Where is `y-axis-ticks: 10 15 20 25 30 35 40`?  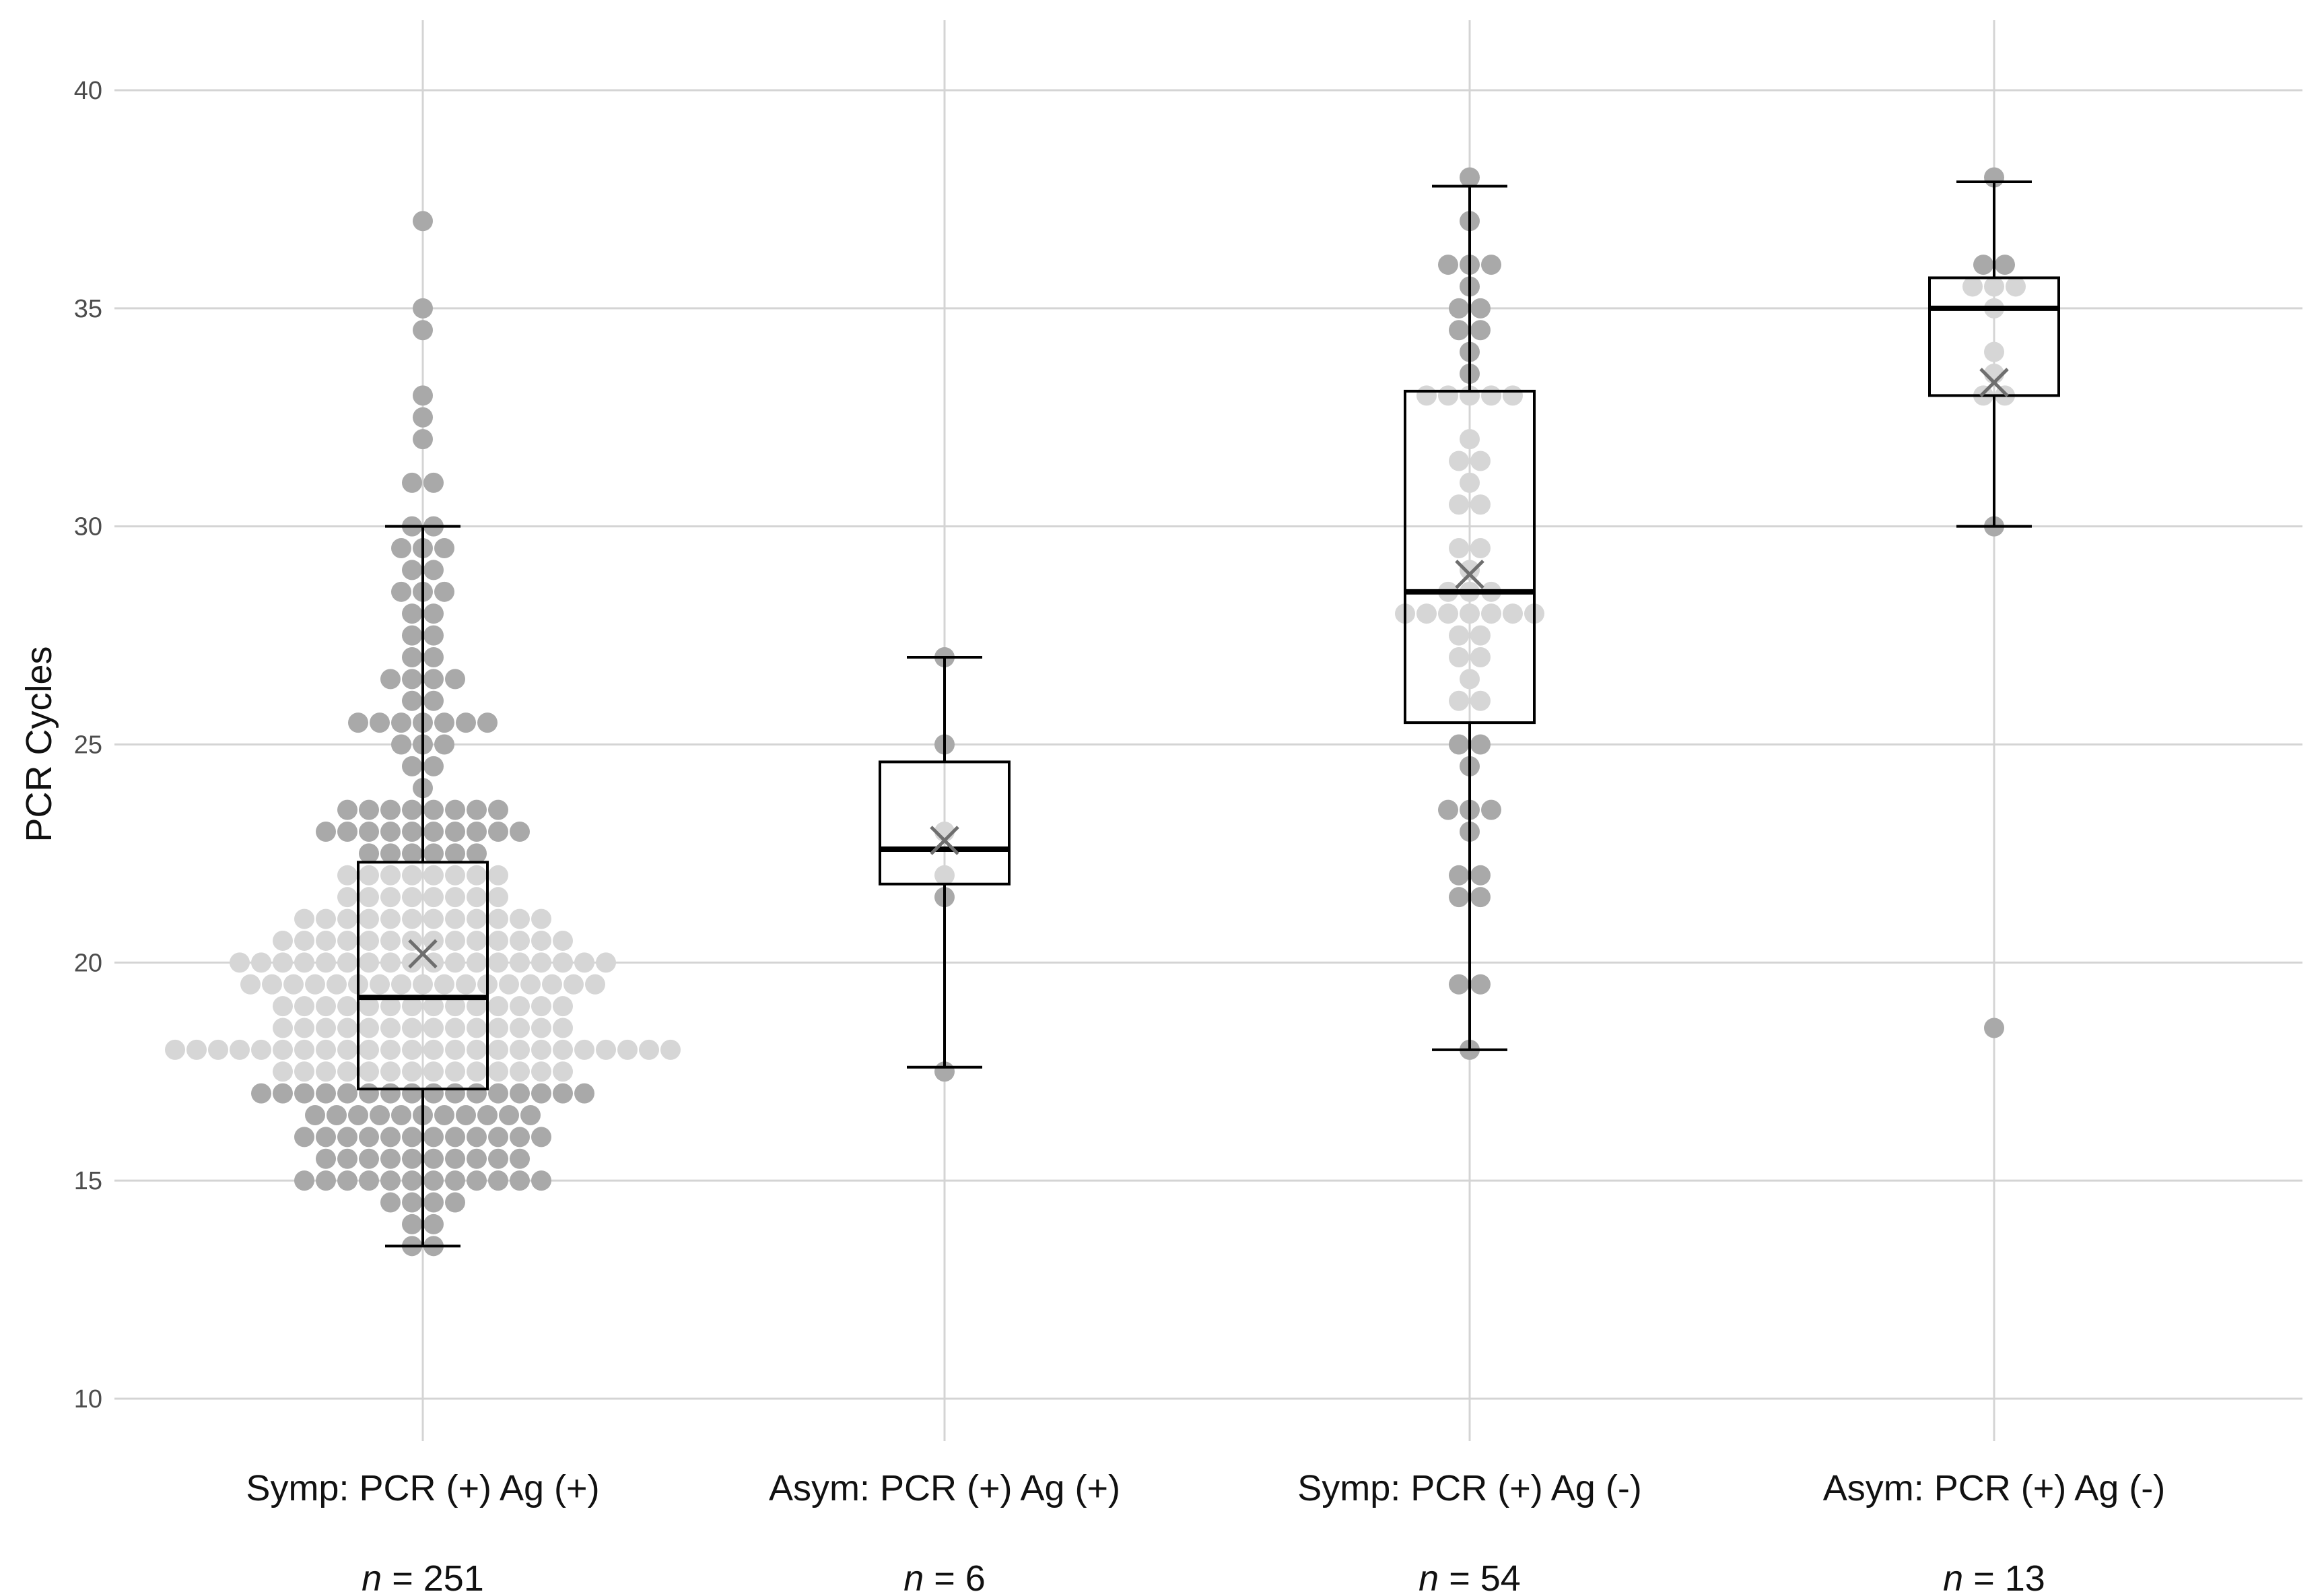
y-axis-ticks: 10 15 20 25 30 35 40 is located at coordinates (88, 745).